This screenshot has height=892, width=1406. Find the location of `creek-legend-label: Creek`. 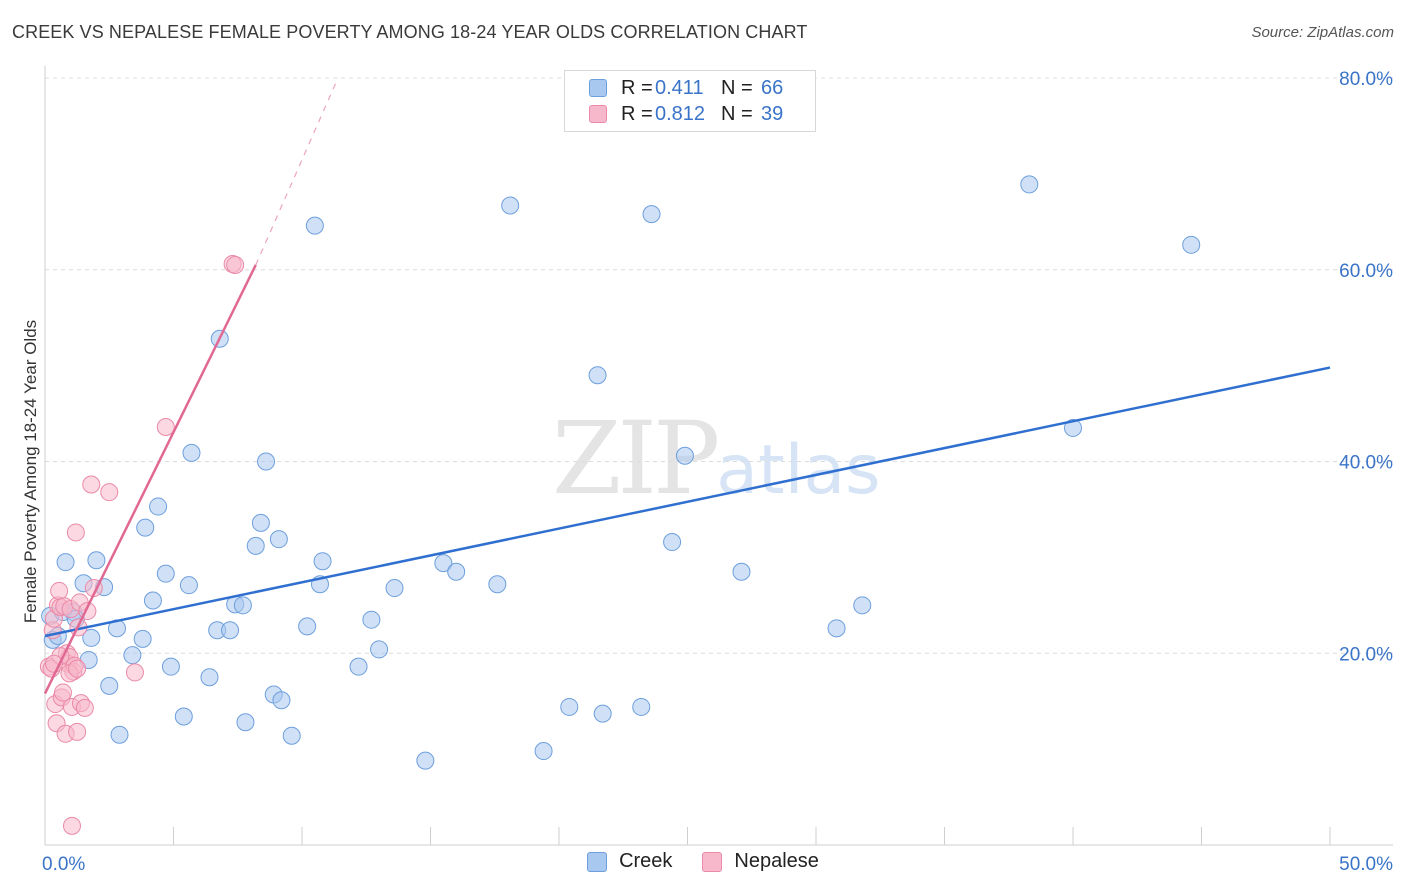

creek-legend-label: Creek is located at coordinates (646, 861).